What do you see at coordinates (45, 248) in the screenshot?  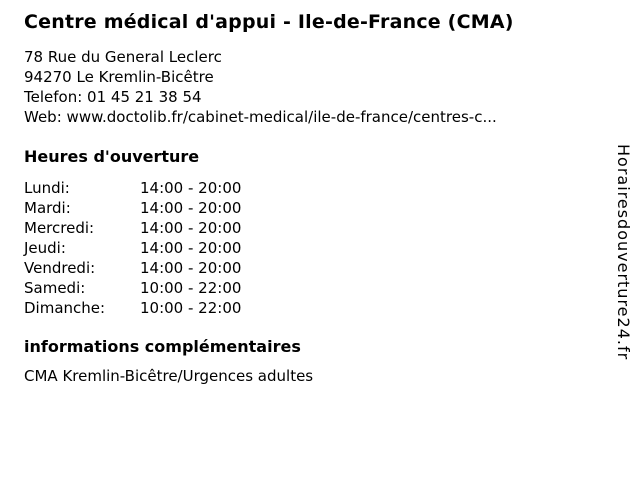 I see `day-label: Jeudi:` at bounding box center [45, 248].